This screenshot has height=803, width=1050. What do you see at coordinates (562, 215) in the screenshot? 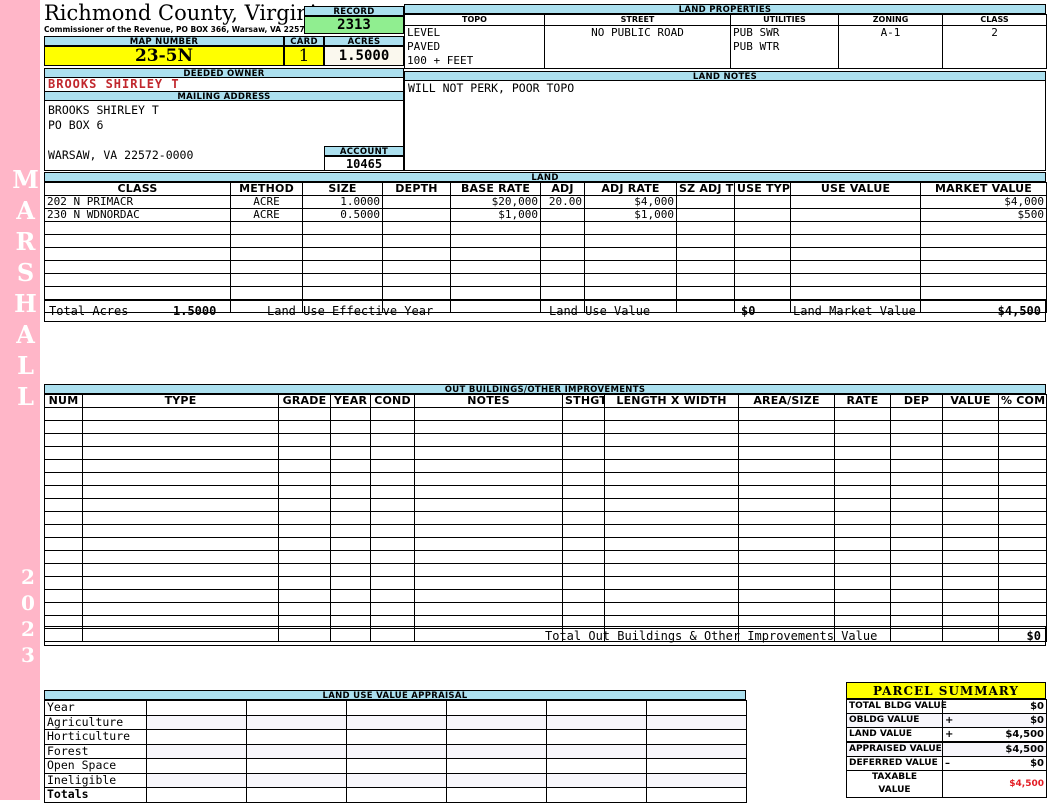
I see `cell-adj` at bounding box center [562, 215].